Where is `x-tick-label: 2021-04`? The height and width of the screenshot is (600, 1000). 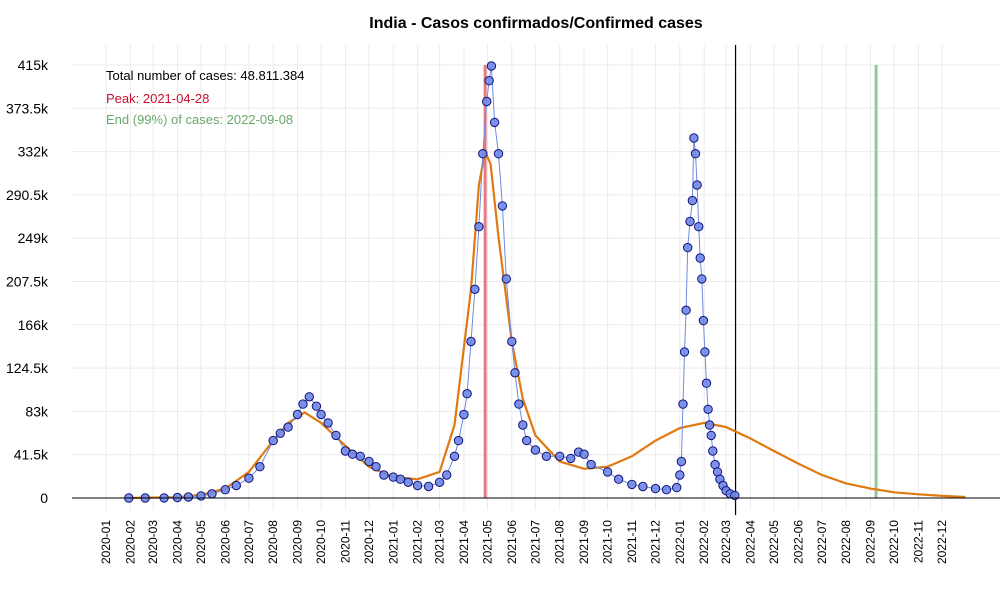
x-tick-label: 2021-04 is located at coordinates (464, 542).